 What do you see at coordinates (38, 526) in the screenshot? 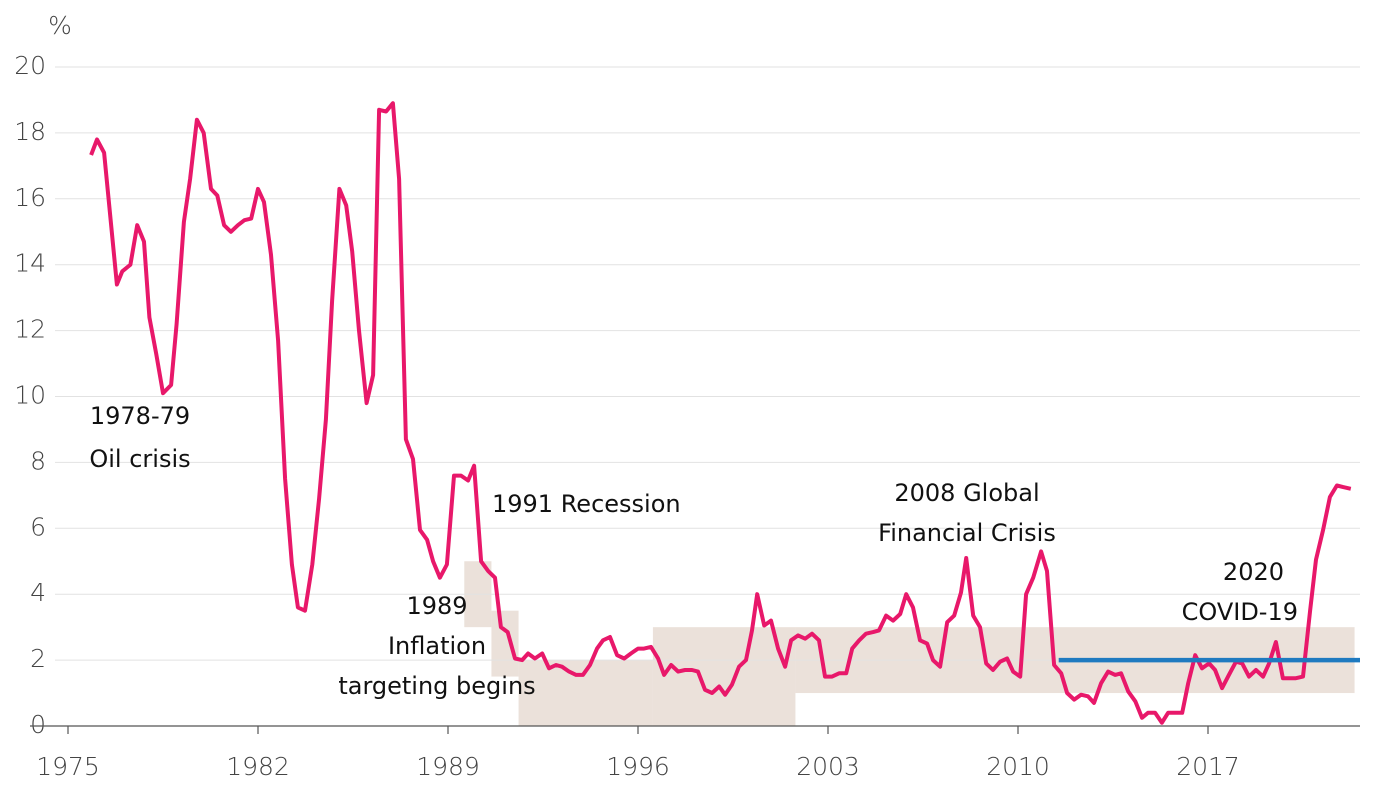
I see `y-tick-label: 6` at bounding box center [38, 526].